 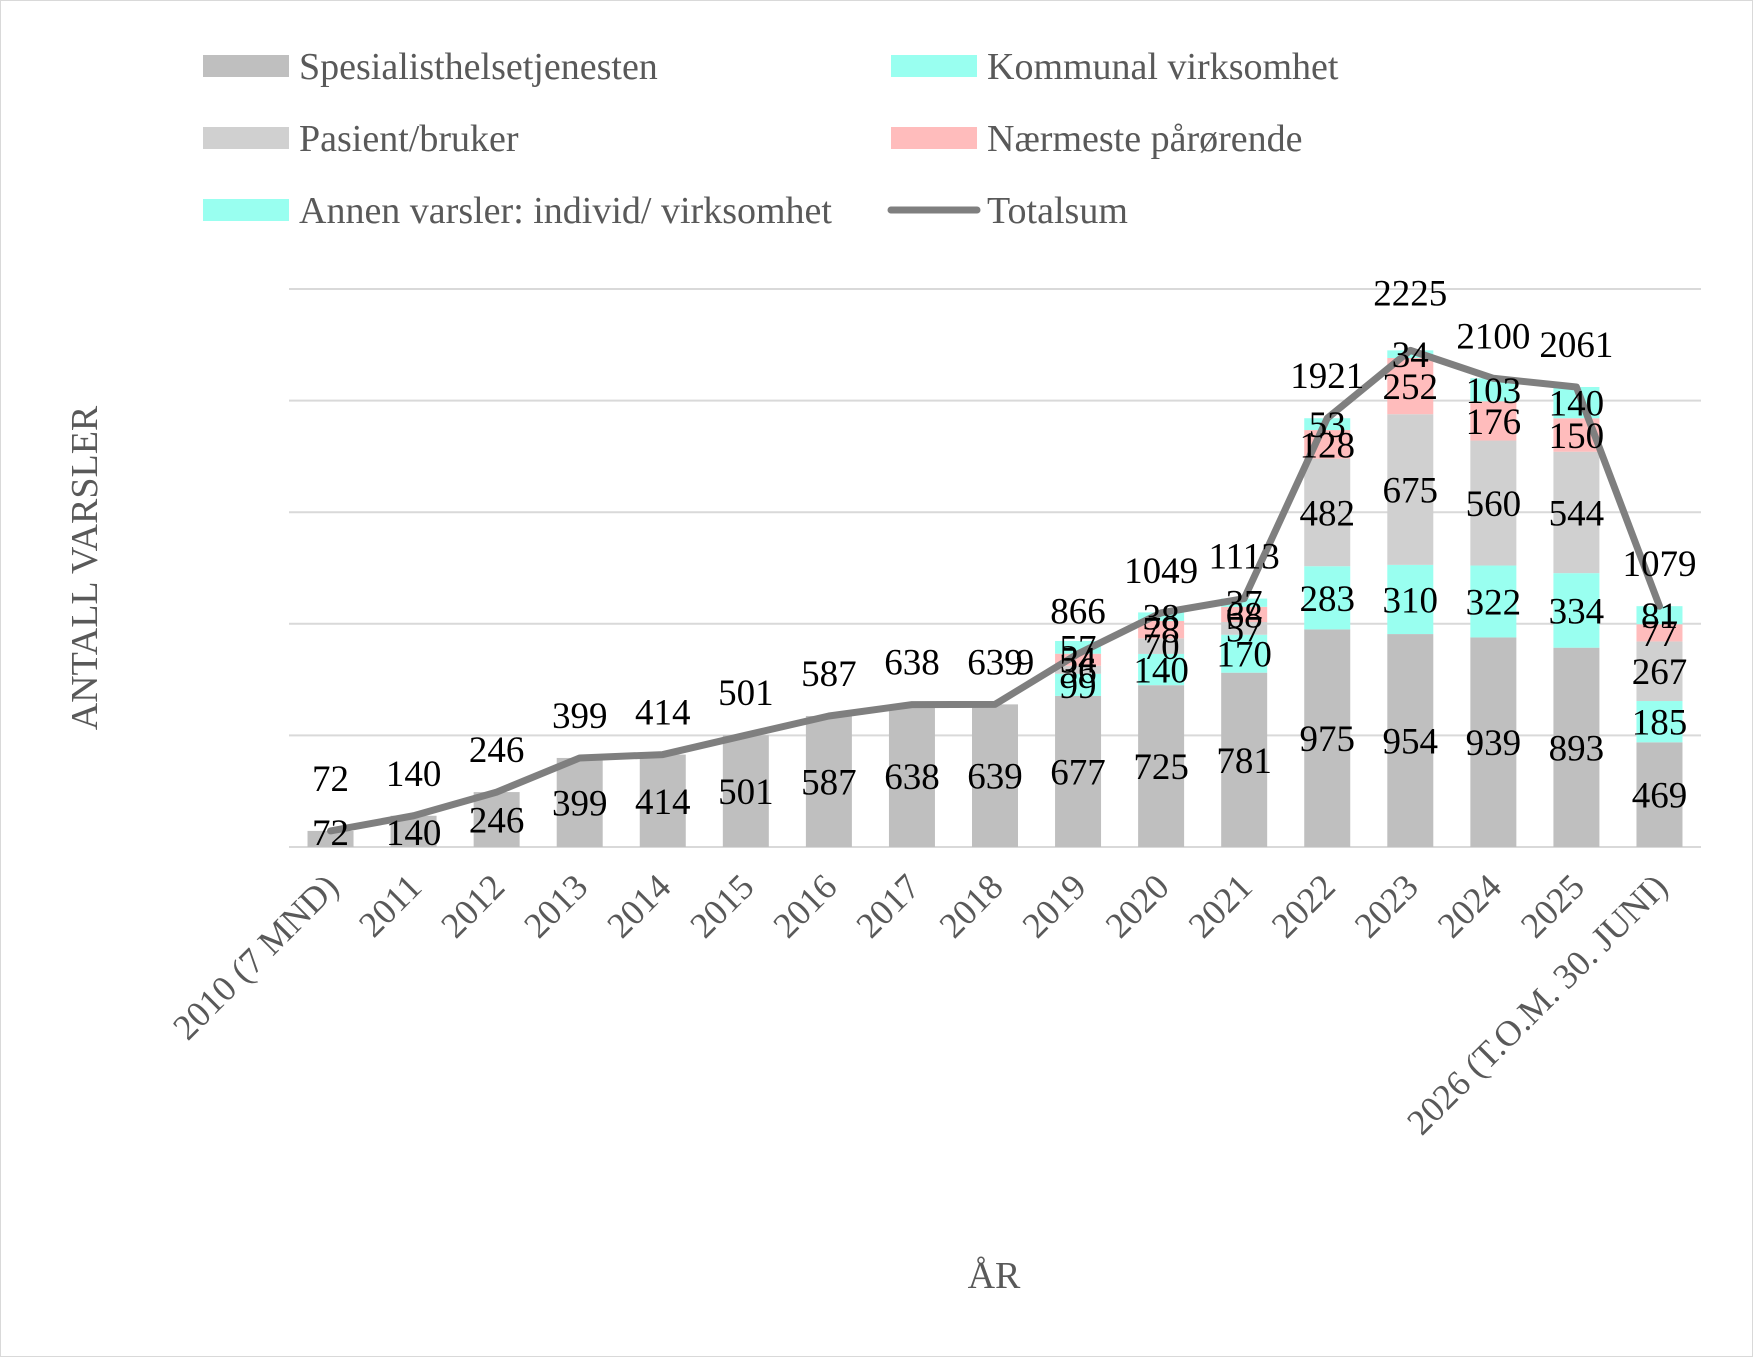 I want to click on data-label: 72, so click(x=330, y=833).